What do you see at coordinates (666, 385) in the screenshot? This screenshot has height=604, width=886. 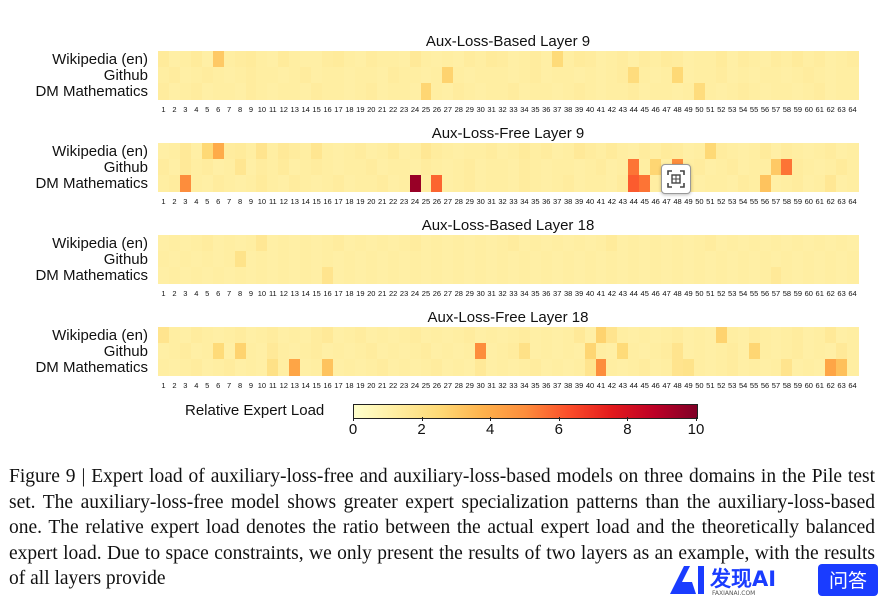 I see `expert-id-tick: 47` at bounding box center [666, 385].